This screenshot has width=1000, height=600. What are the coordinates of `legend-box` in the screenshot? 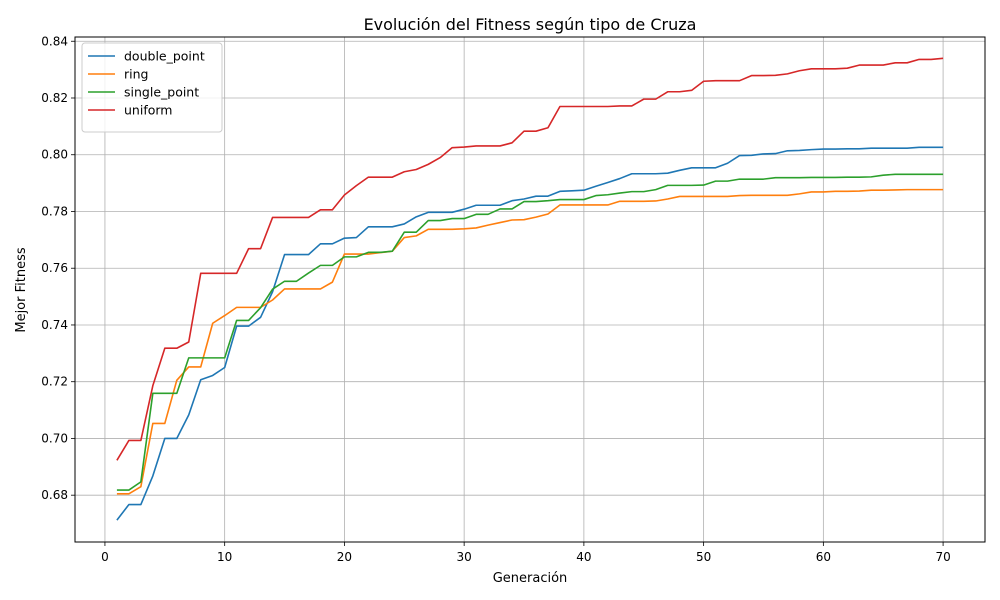 It's located at (152, 87).